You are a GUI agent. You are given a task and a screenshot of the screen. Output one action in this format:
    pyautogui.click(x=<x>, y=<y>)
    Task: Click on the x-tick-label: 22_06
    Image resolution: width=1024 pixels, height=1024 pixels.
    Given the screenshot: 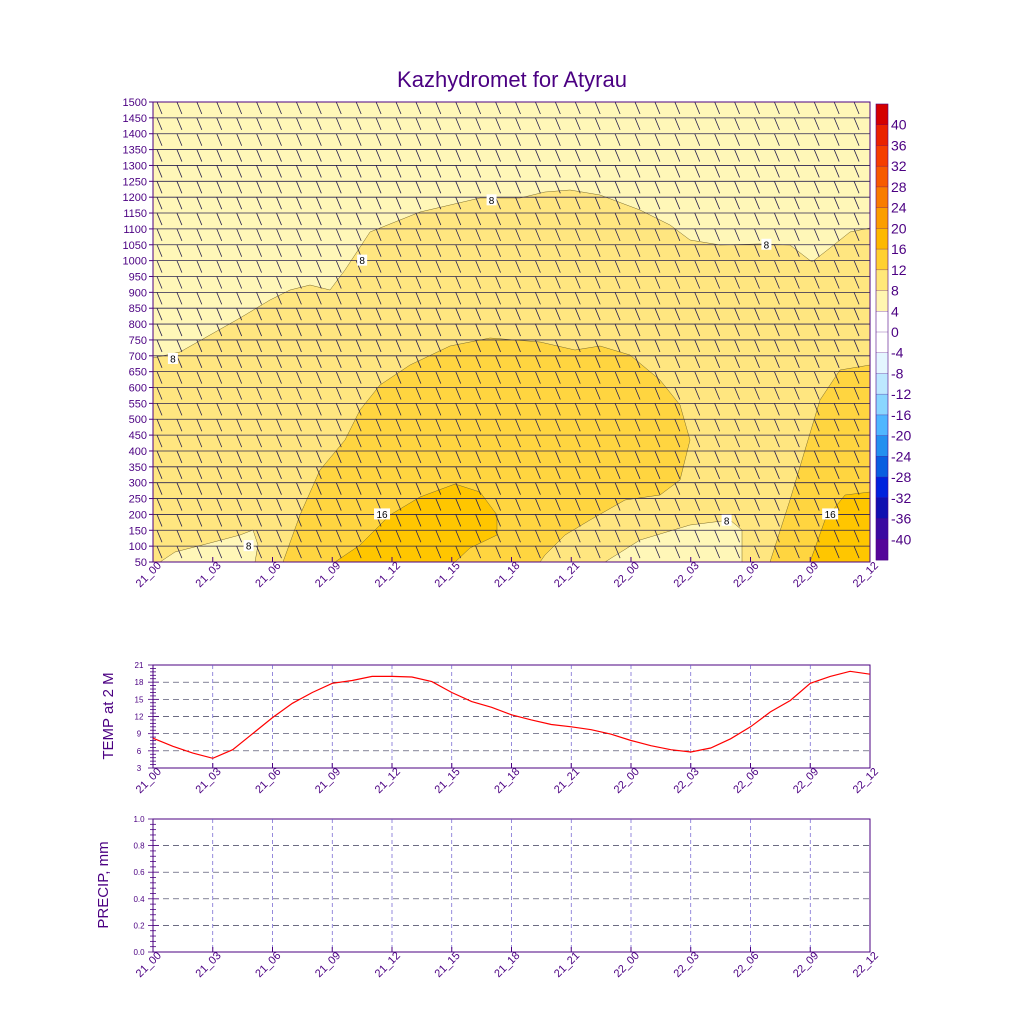 What is the action you would take?
    pyautogui.click(x=746, y=781)
    